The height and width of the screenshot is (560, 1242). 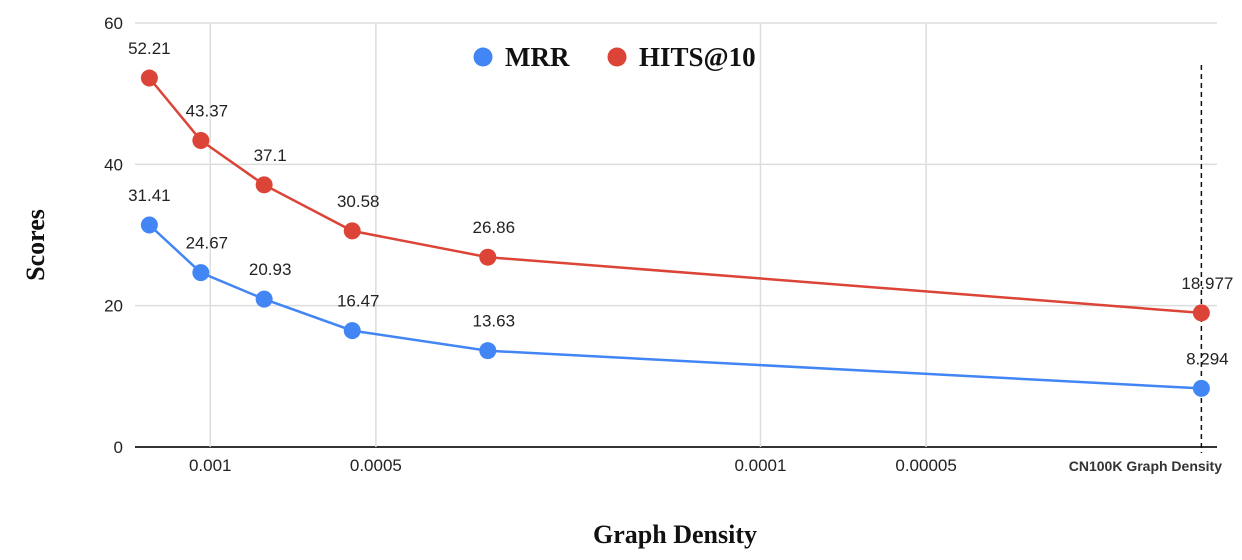 I want to click on legend: MRR HITS@10, so click(x=614, y=57).